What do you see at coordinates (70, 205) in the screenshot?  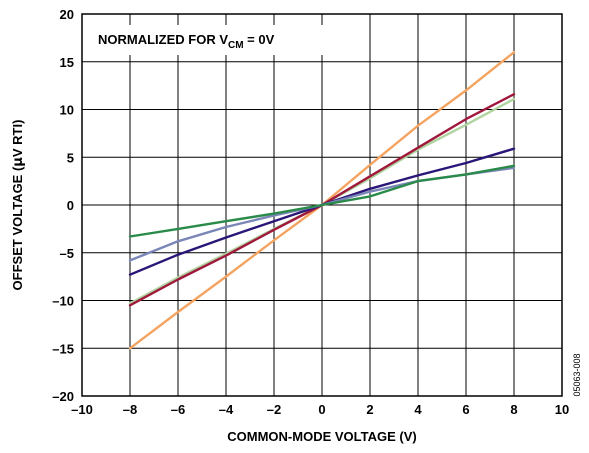 I see `y-tick-label: 0` at bounding box center [70, 205].